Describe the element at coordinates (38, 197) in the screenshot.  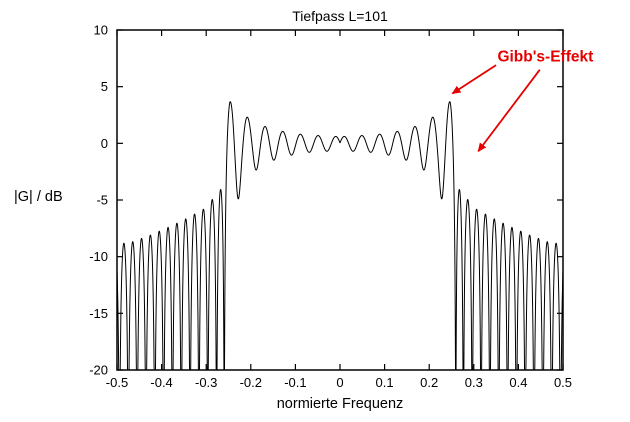
I see `y-axis-label: |G| / dB` at that location.